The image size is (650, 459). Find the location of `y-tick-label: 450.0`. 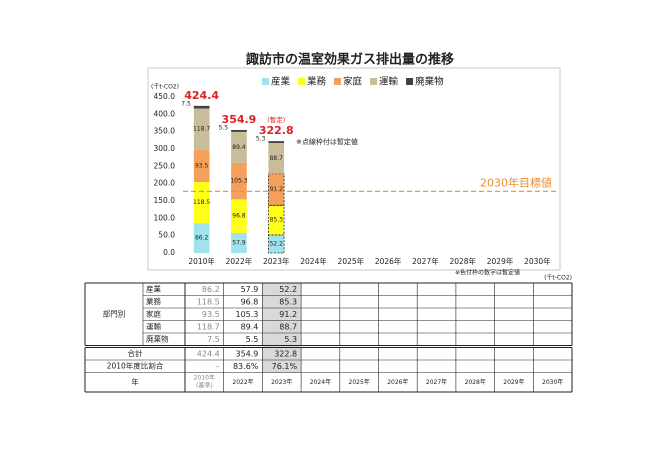

y-tick-label: 450.0 is located at coordinates (165, 96).